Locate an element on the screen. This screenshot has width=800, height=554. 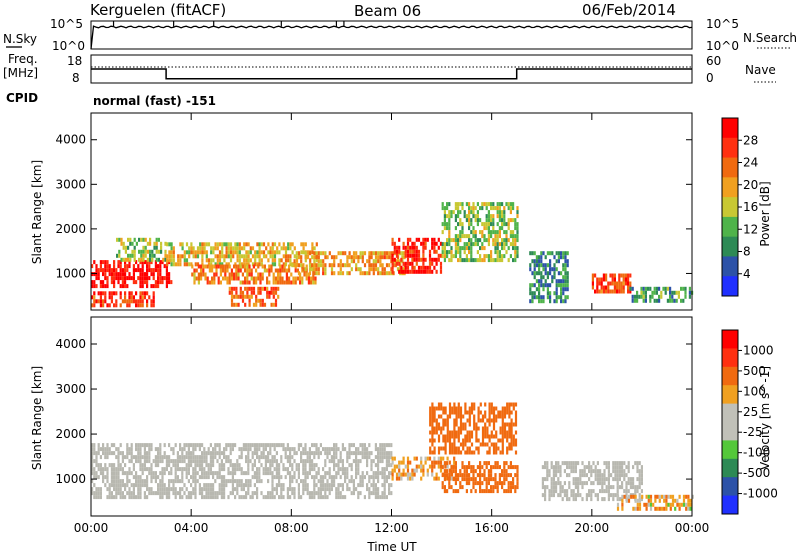
x-tick-label: 00:00 is located at coordinates (692, 528).